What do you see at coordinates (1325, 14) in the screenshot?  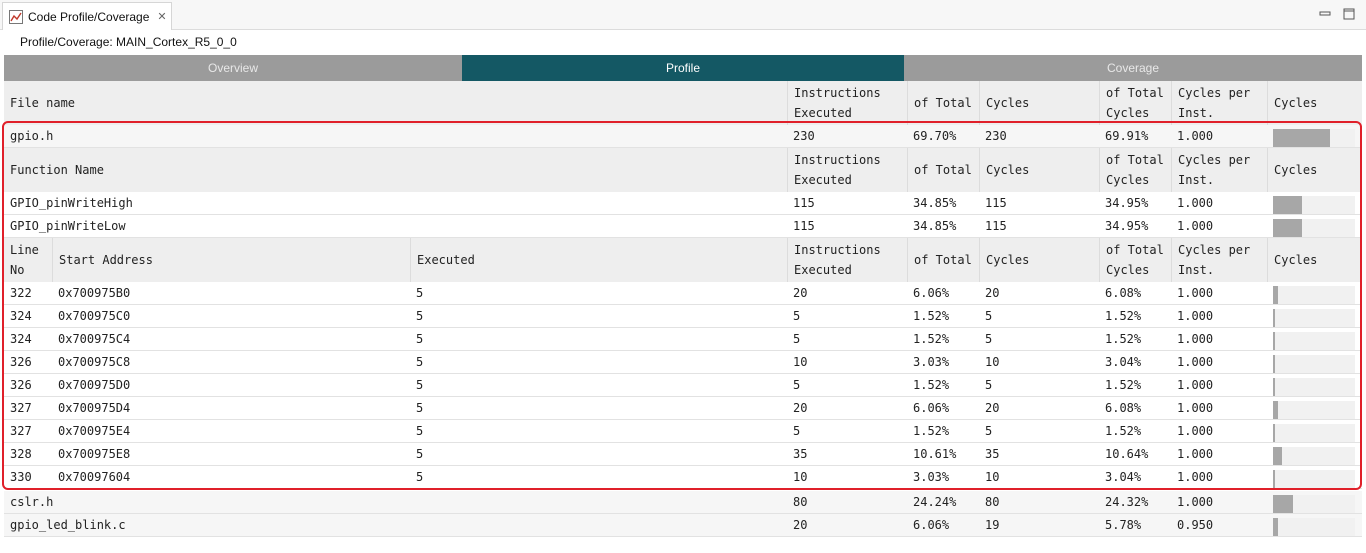 I see `minimize-icon` at bounding box center [1325, 14].